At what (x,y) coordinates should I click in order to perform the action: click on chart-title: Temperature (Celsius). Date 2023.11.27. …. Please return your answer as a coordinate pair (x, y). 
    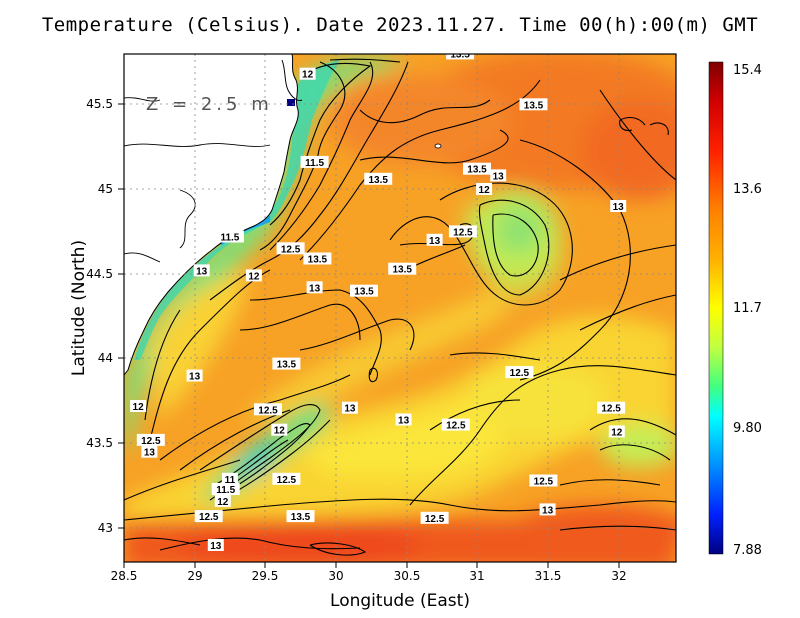
    Looking at the image, I should click on (400, 25).